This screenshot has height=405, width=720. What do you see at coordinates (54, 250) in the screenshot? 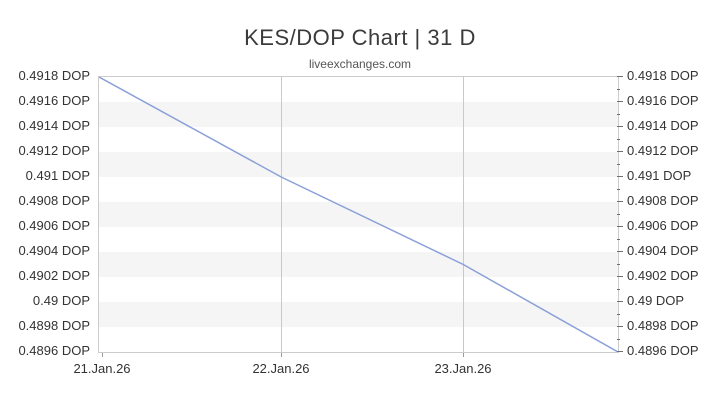
I see `y-axis-label-left: 0.4904 DOP` at bounding box center [54, 250].